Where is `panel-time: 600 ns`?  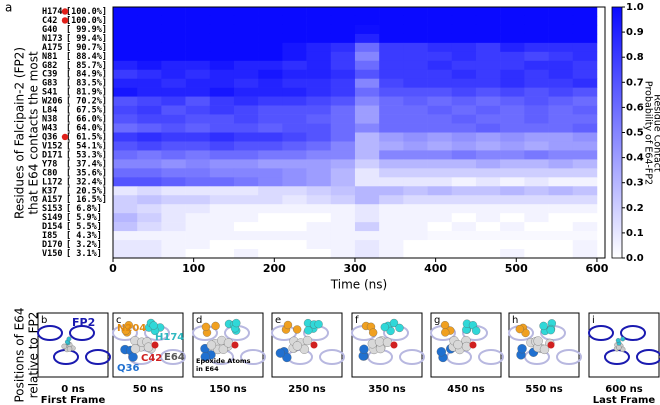
panel-time: 600 ns is located at coordinates (623, 389).